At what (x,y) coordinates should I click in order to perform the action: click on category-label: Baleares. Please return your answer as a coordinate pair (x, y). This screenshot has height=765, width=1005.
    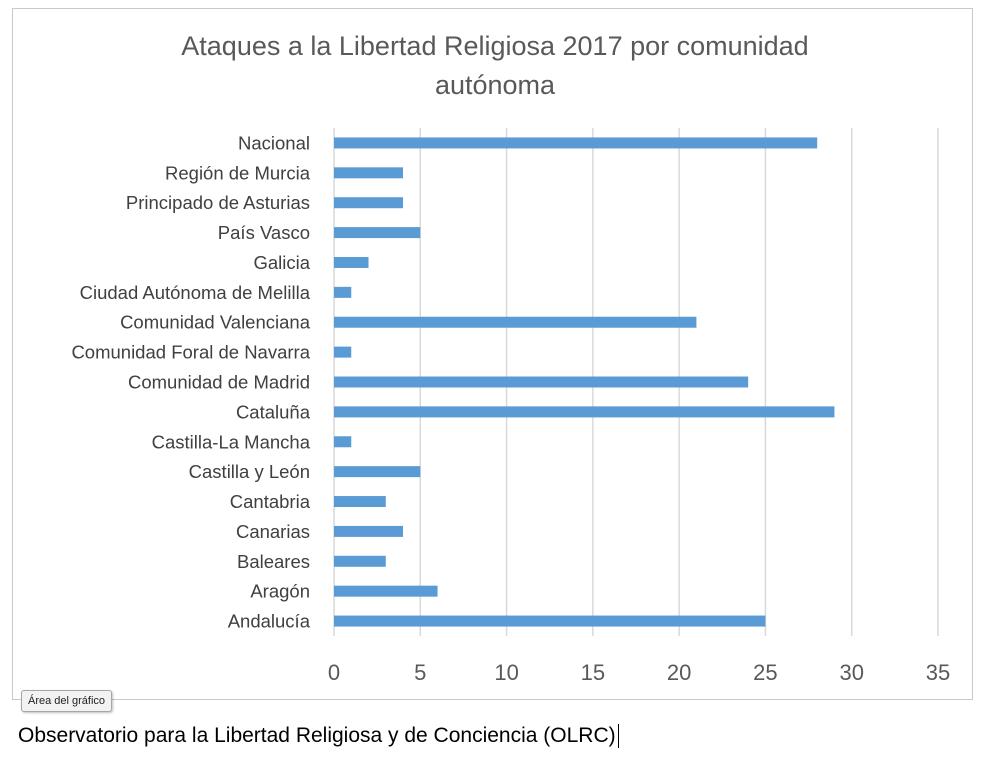
    Looking at the image, I should click on (273, 561).